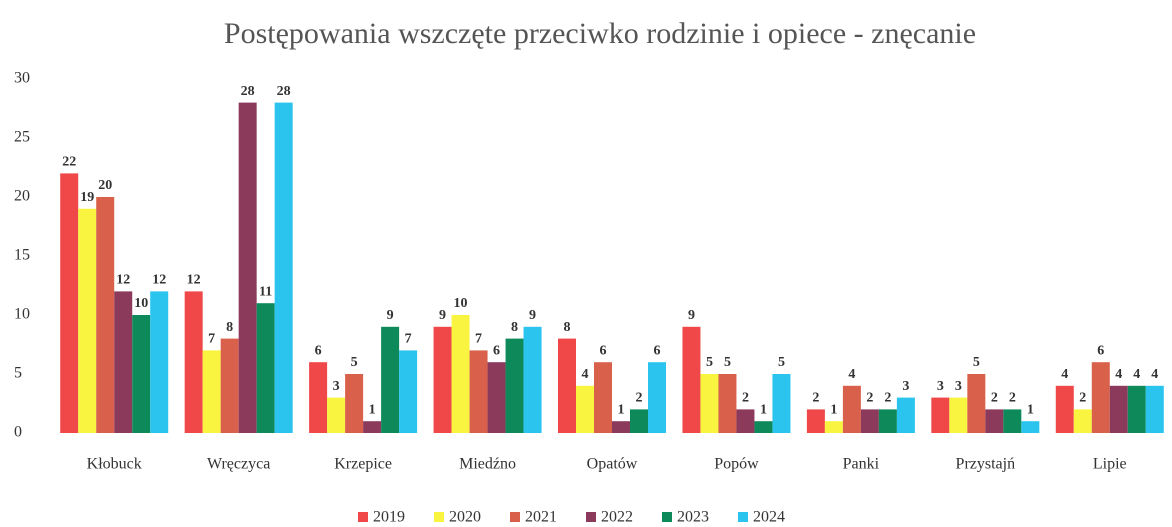  Describe the element at coordinates (238, 464) in the screenshot. I see `x-tick-label: Wręczyca` at that location.